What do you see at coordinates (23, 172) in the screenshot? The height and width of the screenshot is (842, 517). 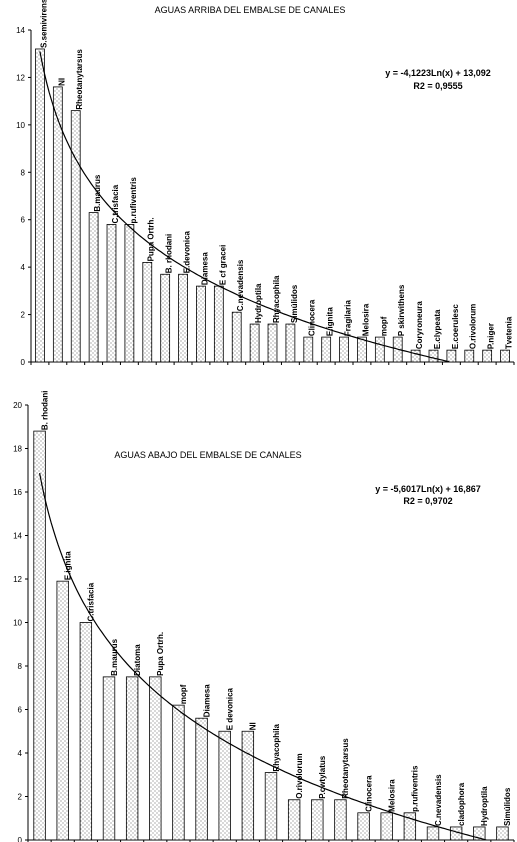 I see `y-tick-label: 8` at bounding box center [23, 172].